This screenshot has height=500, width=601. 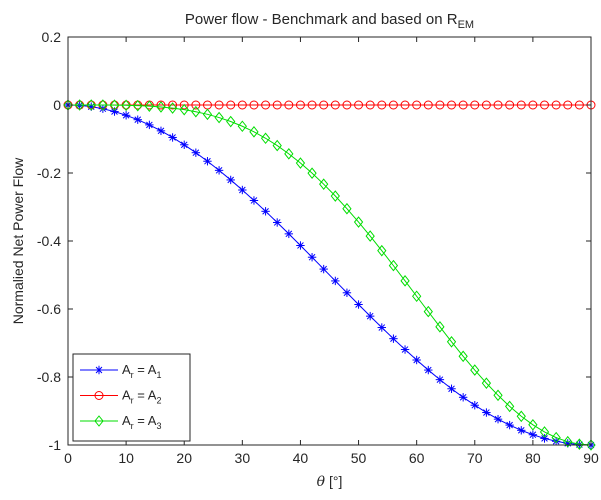 What do you see at coordinates (301, 458) in the screenshot?
I see `x-tick-label: 40` at bounding box center [301, 458].